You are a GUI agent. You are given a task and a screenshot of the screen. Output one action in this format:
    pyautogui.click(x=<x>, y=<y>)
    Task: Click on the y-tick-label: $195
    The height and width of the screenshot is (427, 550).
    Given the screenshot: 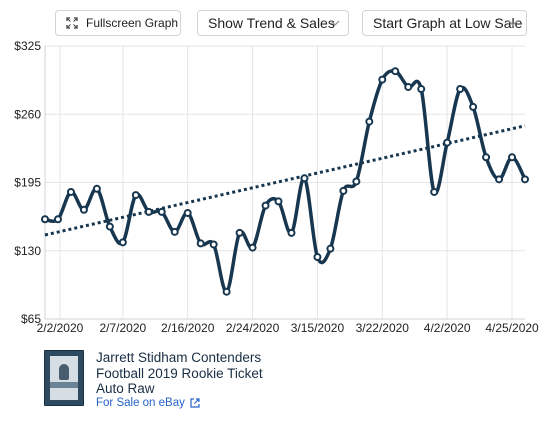 What is the action you would take?
    pyautogui.click(x=27, y=183)
    